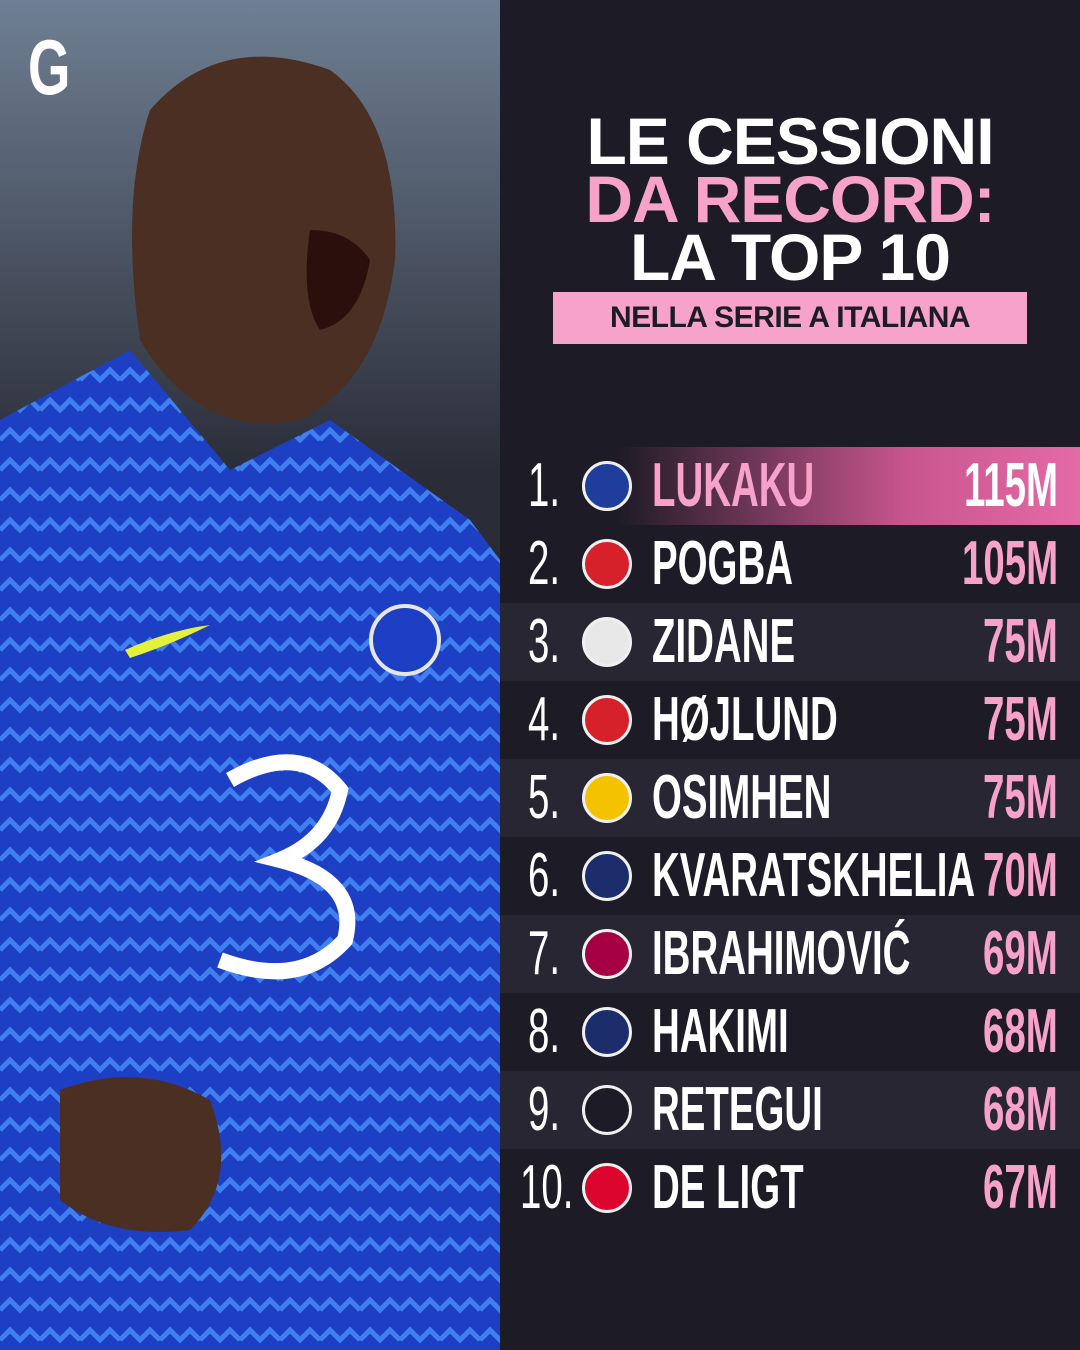  What do you see at coordinates (141, 1154) in the screenshot?
I see `fist` at bounding box center [141, 1154].